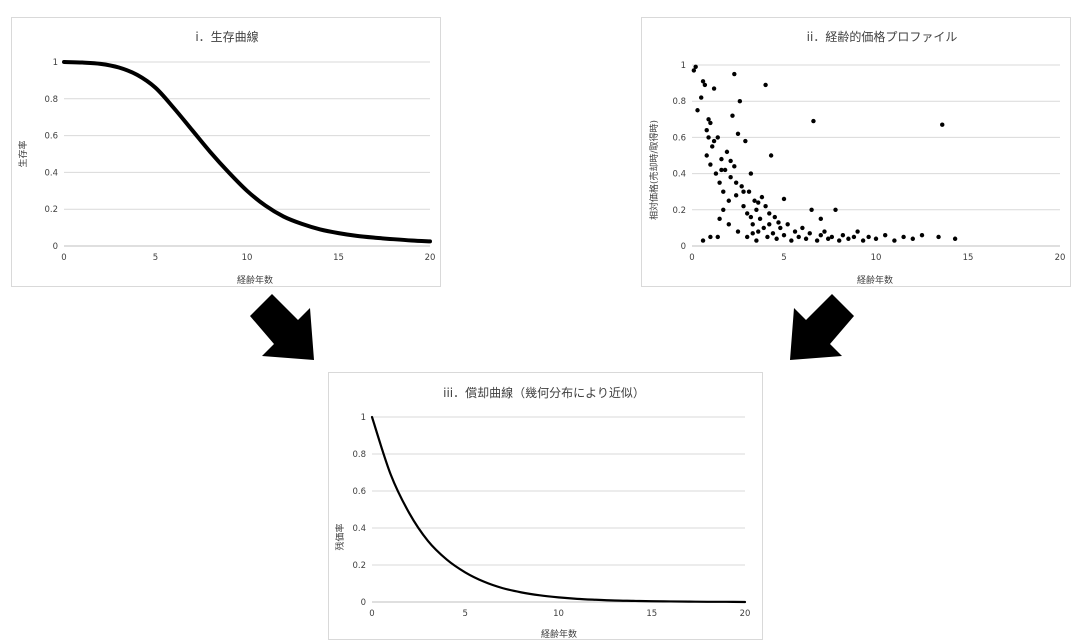  I want to click on x-tick-label: 10, so click(247, 258).